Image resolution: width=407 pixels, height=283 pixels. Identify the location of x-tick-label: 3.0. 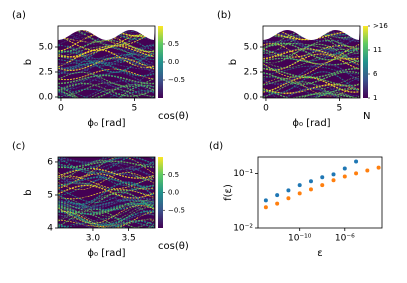
(93, 239).